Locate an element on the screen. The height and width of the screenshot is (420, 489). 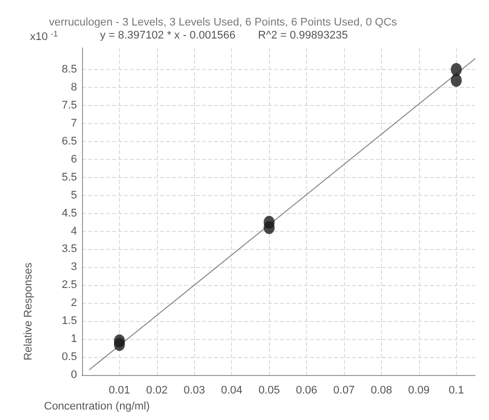
x-tick-label: 0.09 is located at coordinates (419, 390).